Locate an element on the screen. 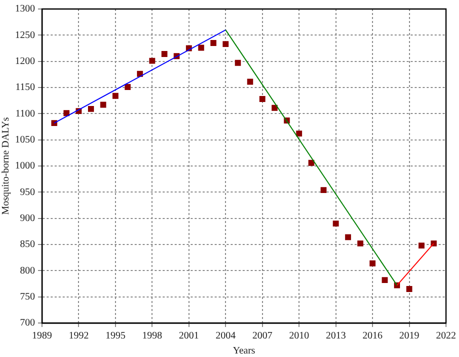 This screenshot has width=459, height=357. y-tick-label: 700 is located at coordinates (27, 323).